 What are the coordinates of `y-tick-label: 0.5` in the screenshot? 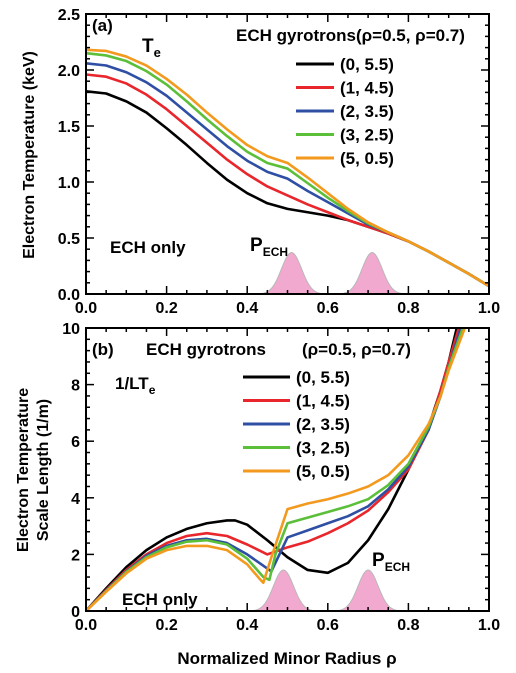 It's located at (69, 239).